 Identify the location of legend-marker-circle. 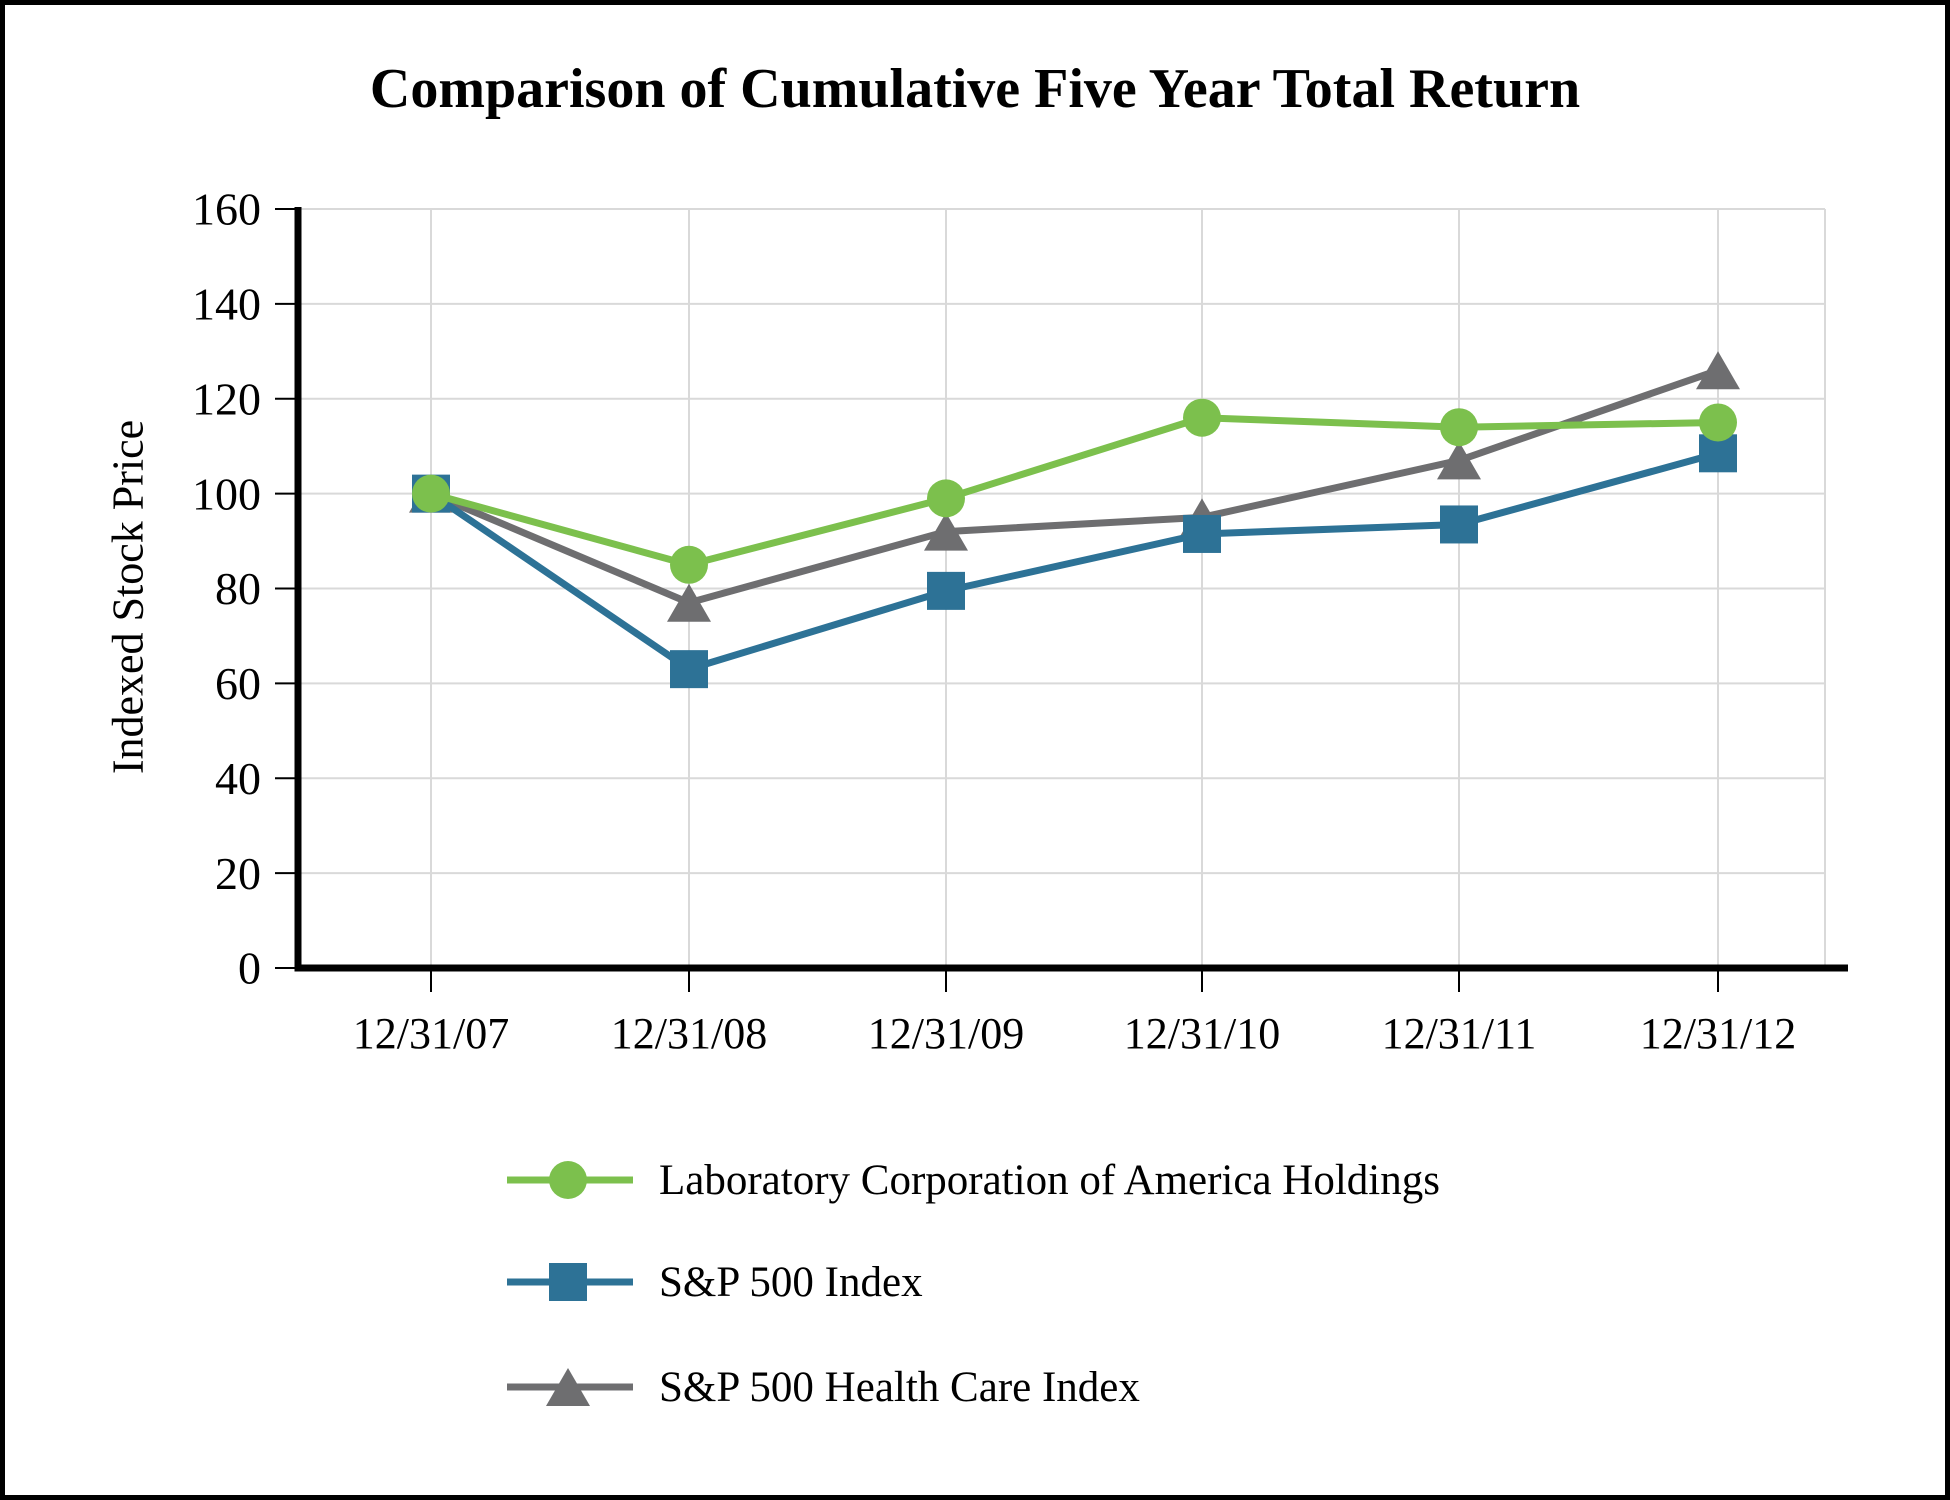
(568, 1180).